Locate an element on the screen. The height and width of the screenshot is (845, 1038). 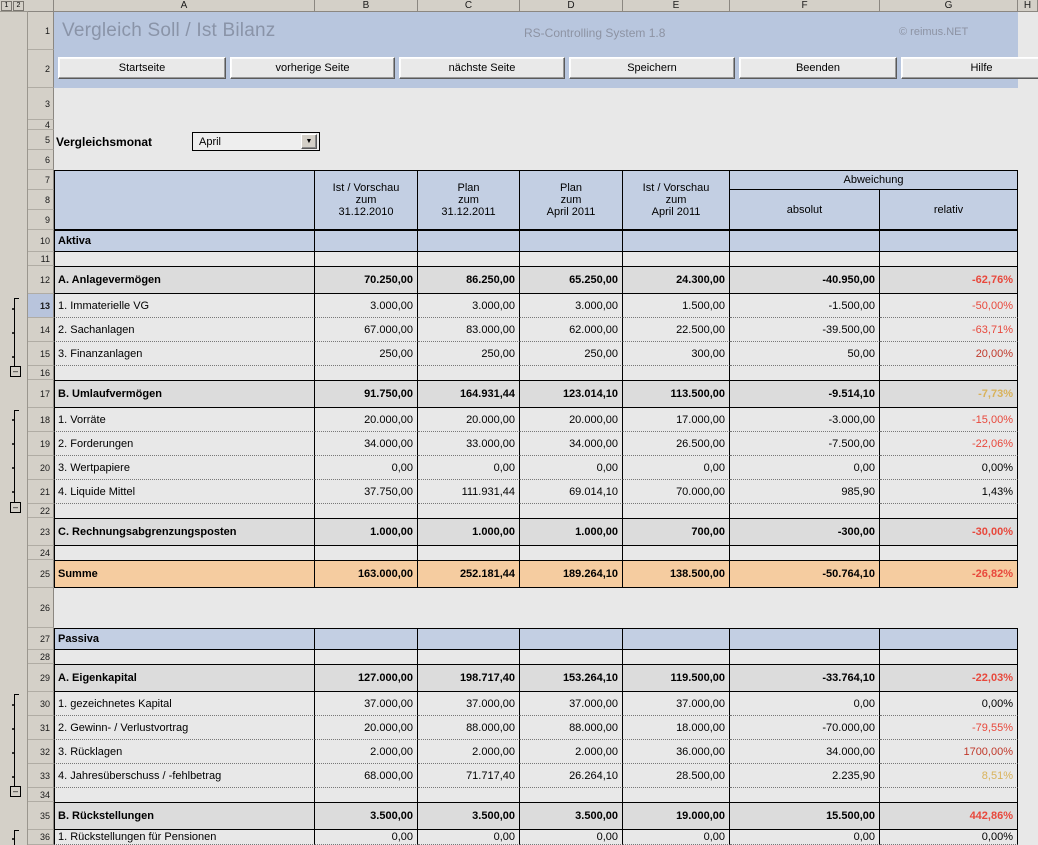
deviation-absolute-cell: -3.000,00 is located at coordinates (805, 420).